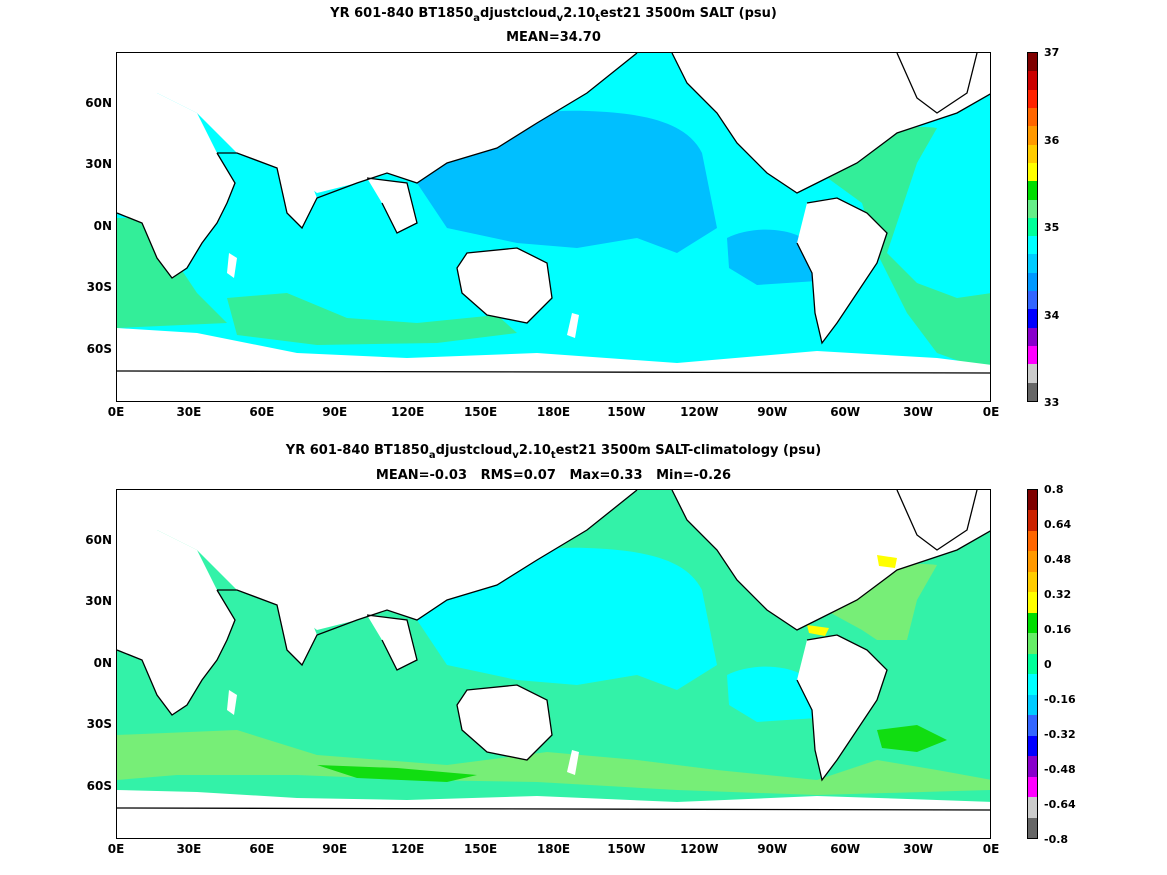 This screenshot has width=1167, height=875. Describe the element at coordinates (99, 724) in the screenshot. I see `bottom-ytick-label: 30S` at that location.